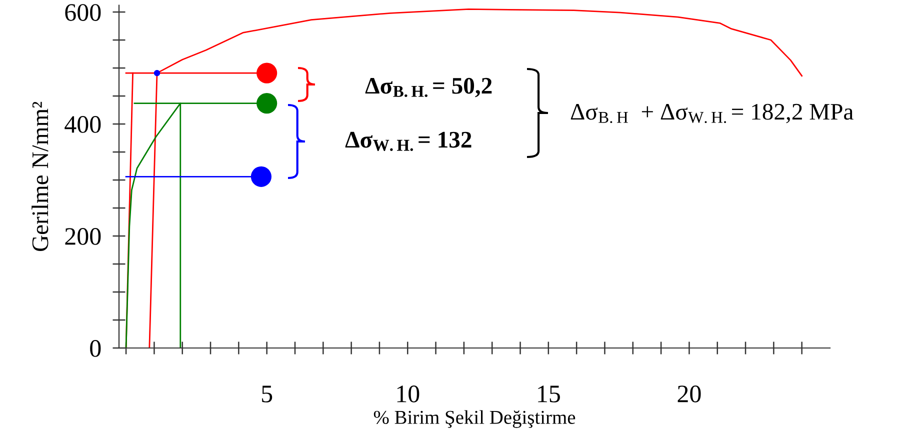  What do you see at coordinates (428, 88) in the screenshot?
I see `annotation: Δσ$_{B.H.}$= 50,2` at bounding box center [428, 88].